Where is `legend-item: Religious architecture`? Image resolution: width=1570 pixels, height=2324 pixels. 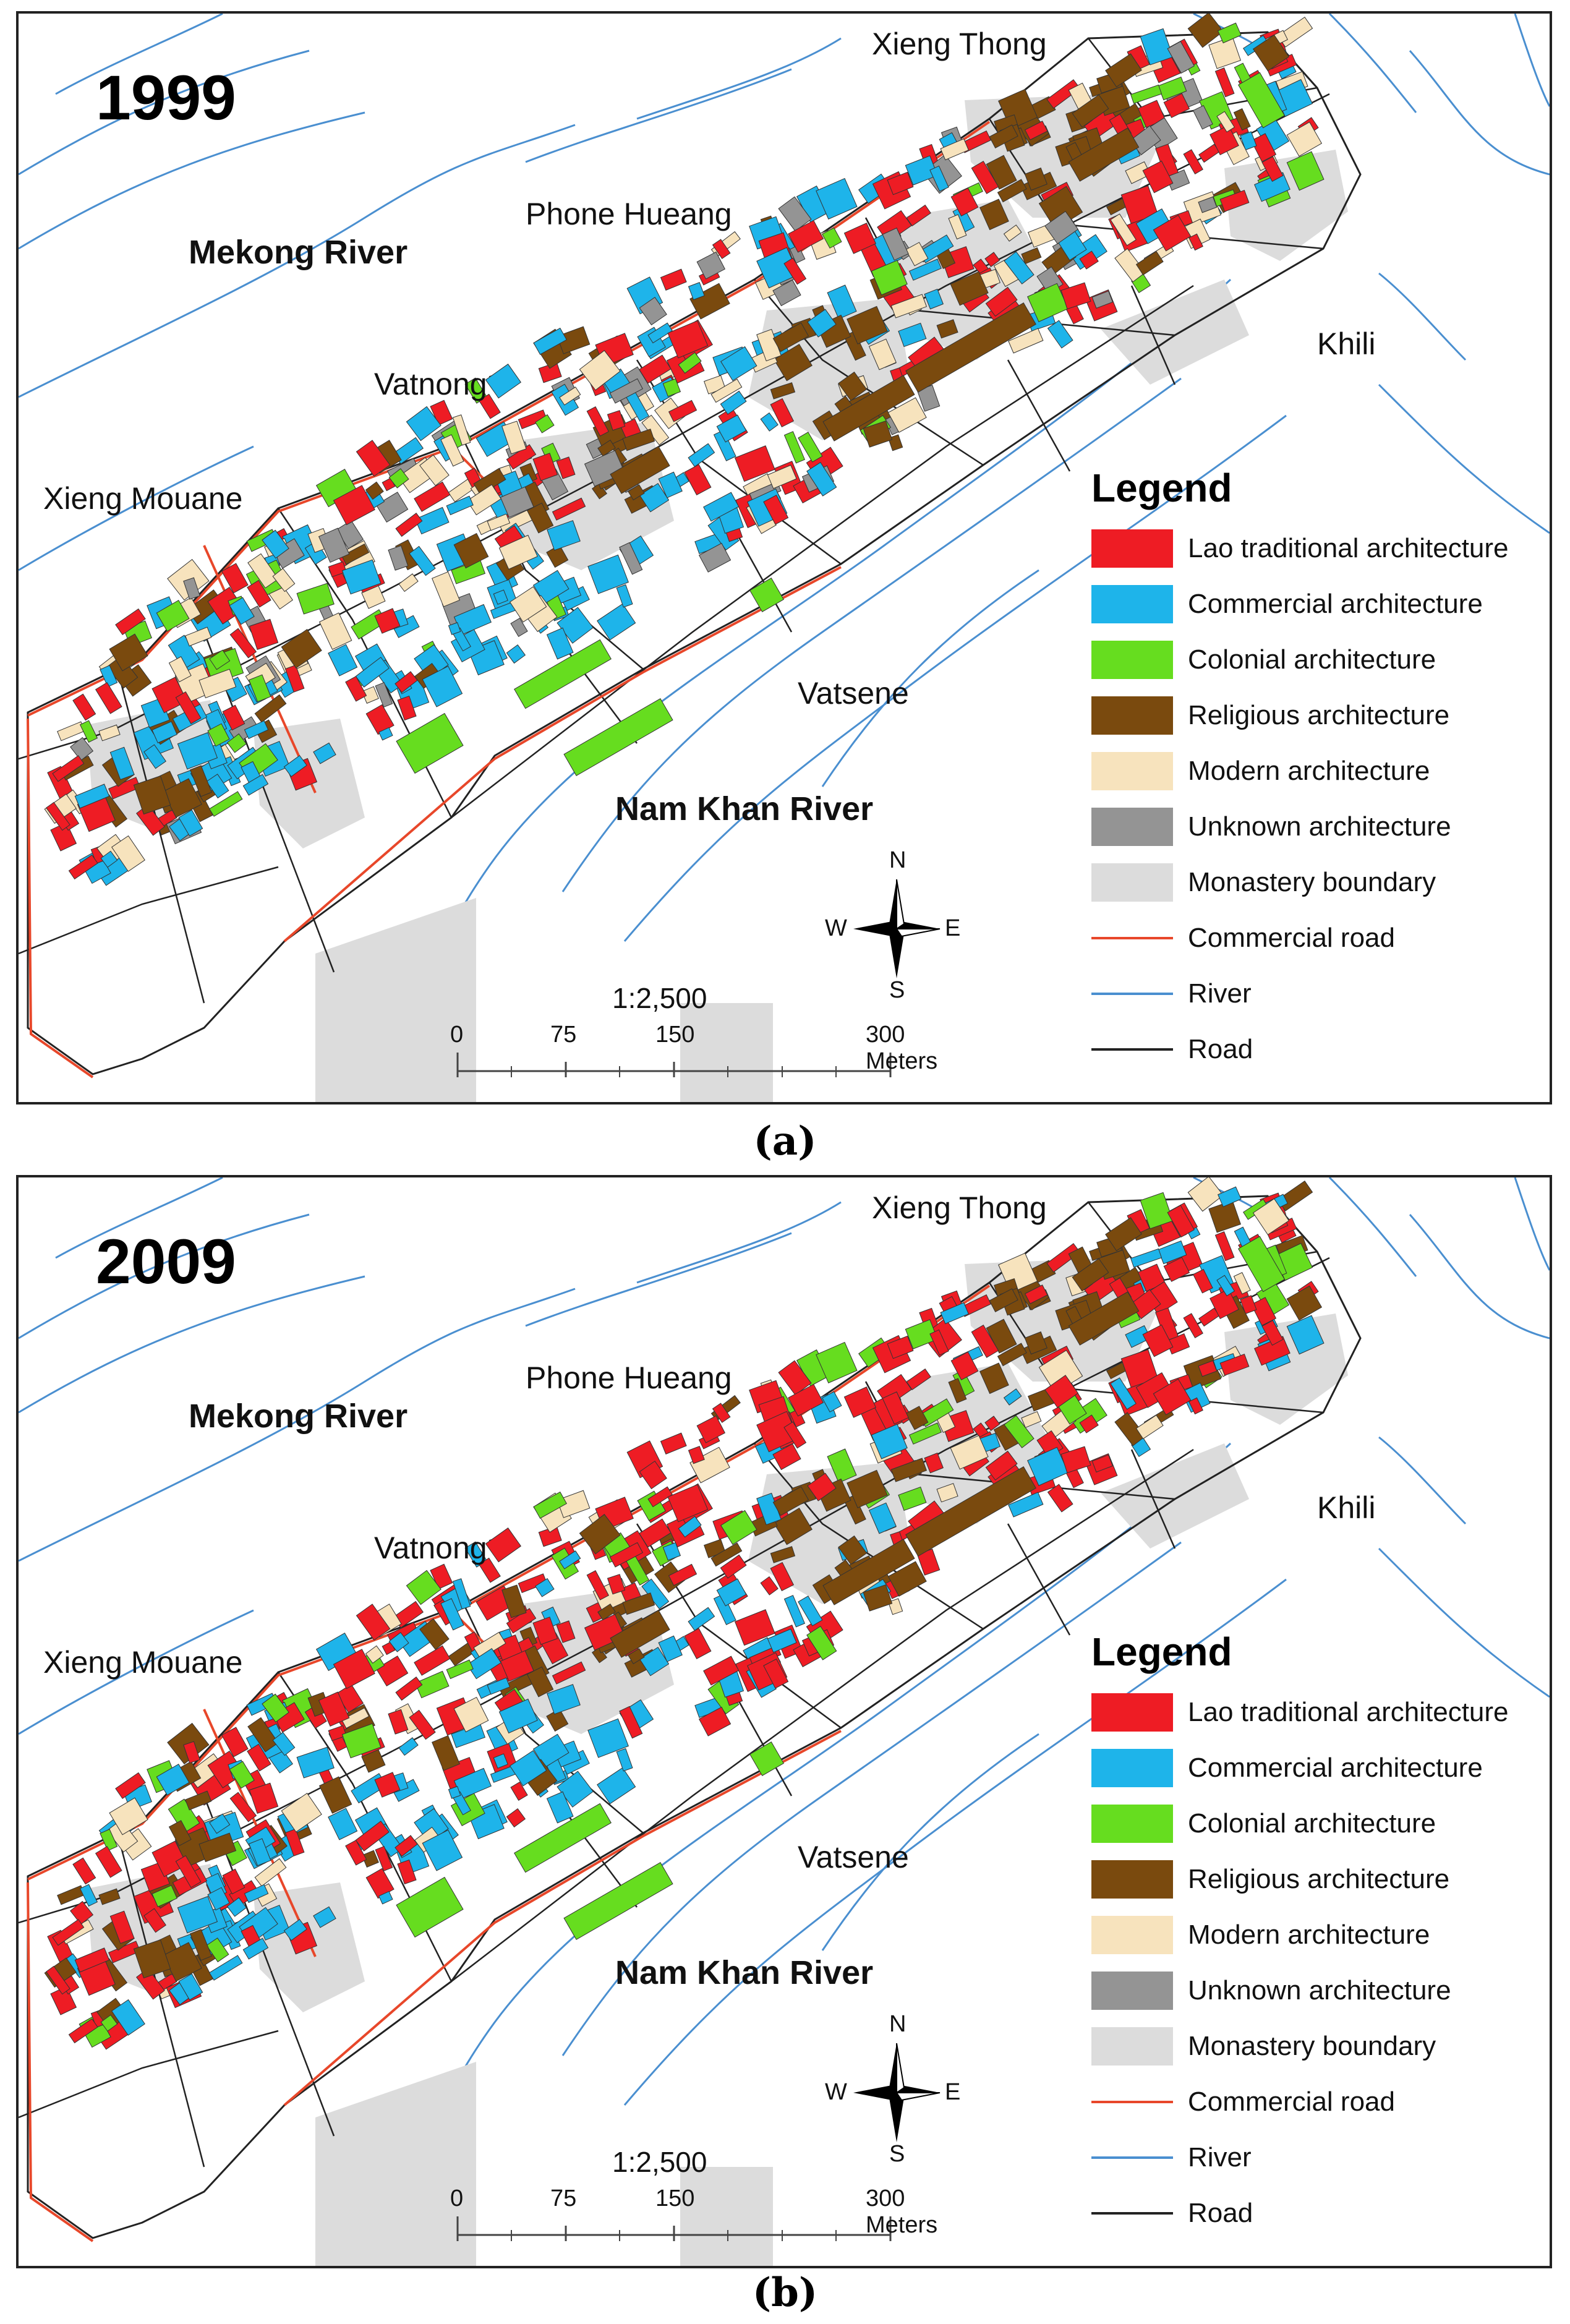
legend-item: Religious architecture is located at coordinates (1270, 1879).